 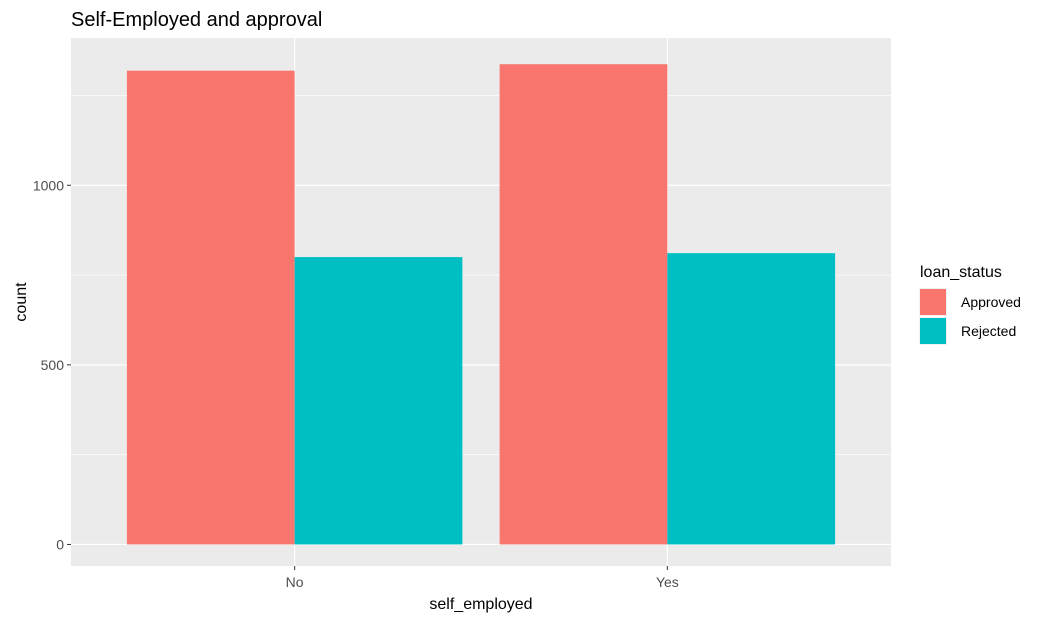 I want to click on x-axis-ticks: No Yes, so click(x=482, y=578).